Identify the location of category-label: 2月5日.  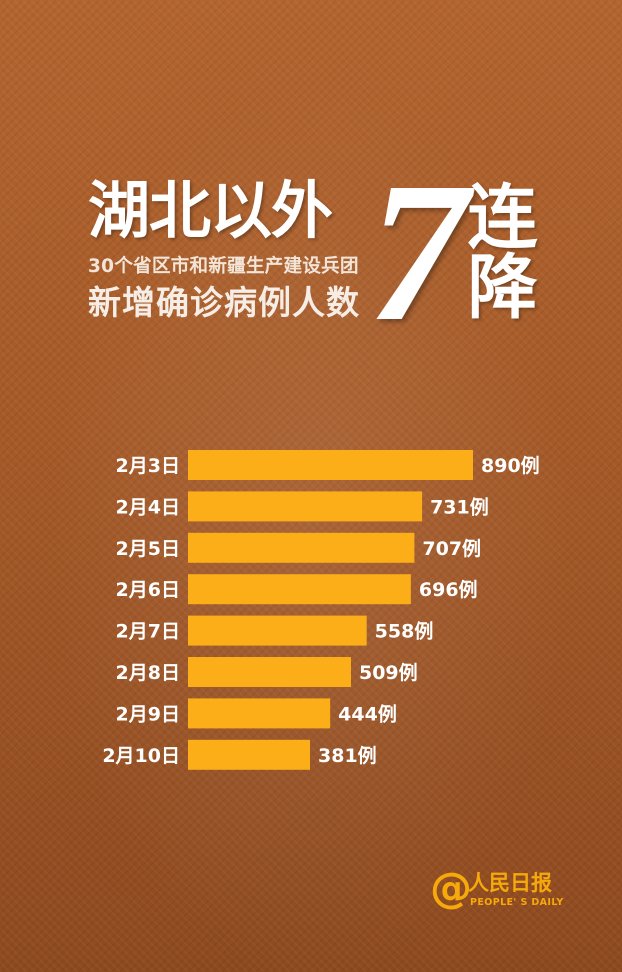
(148, 549).